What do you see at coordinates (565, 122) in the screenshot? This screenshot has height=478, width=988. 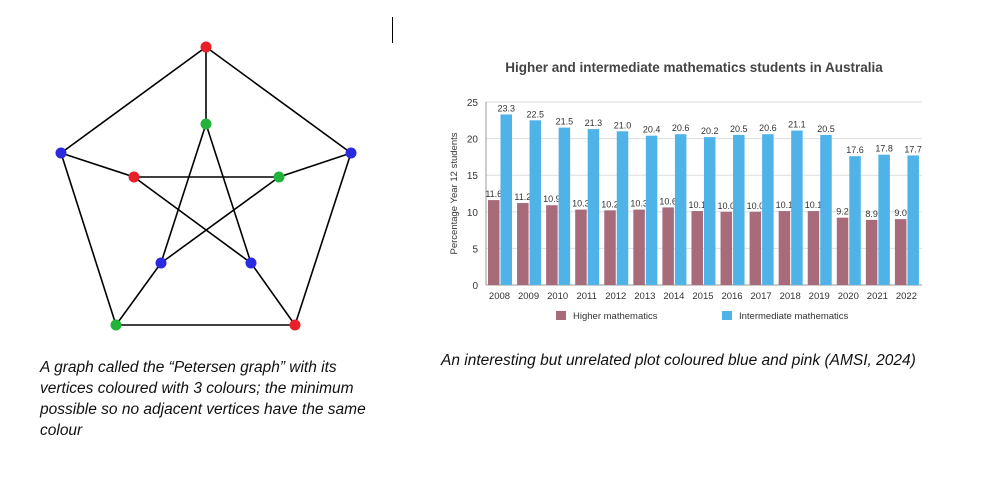 I see `data-label: 21.5` at bounding box center [565, 122].